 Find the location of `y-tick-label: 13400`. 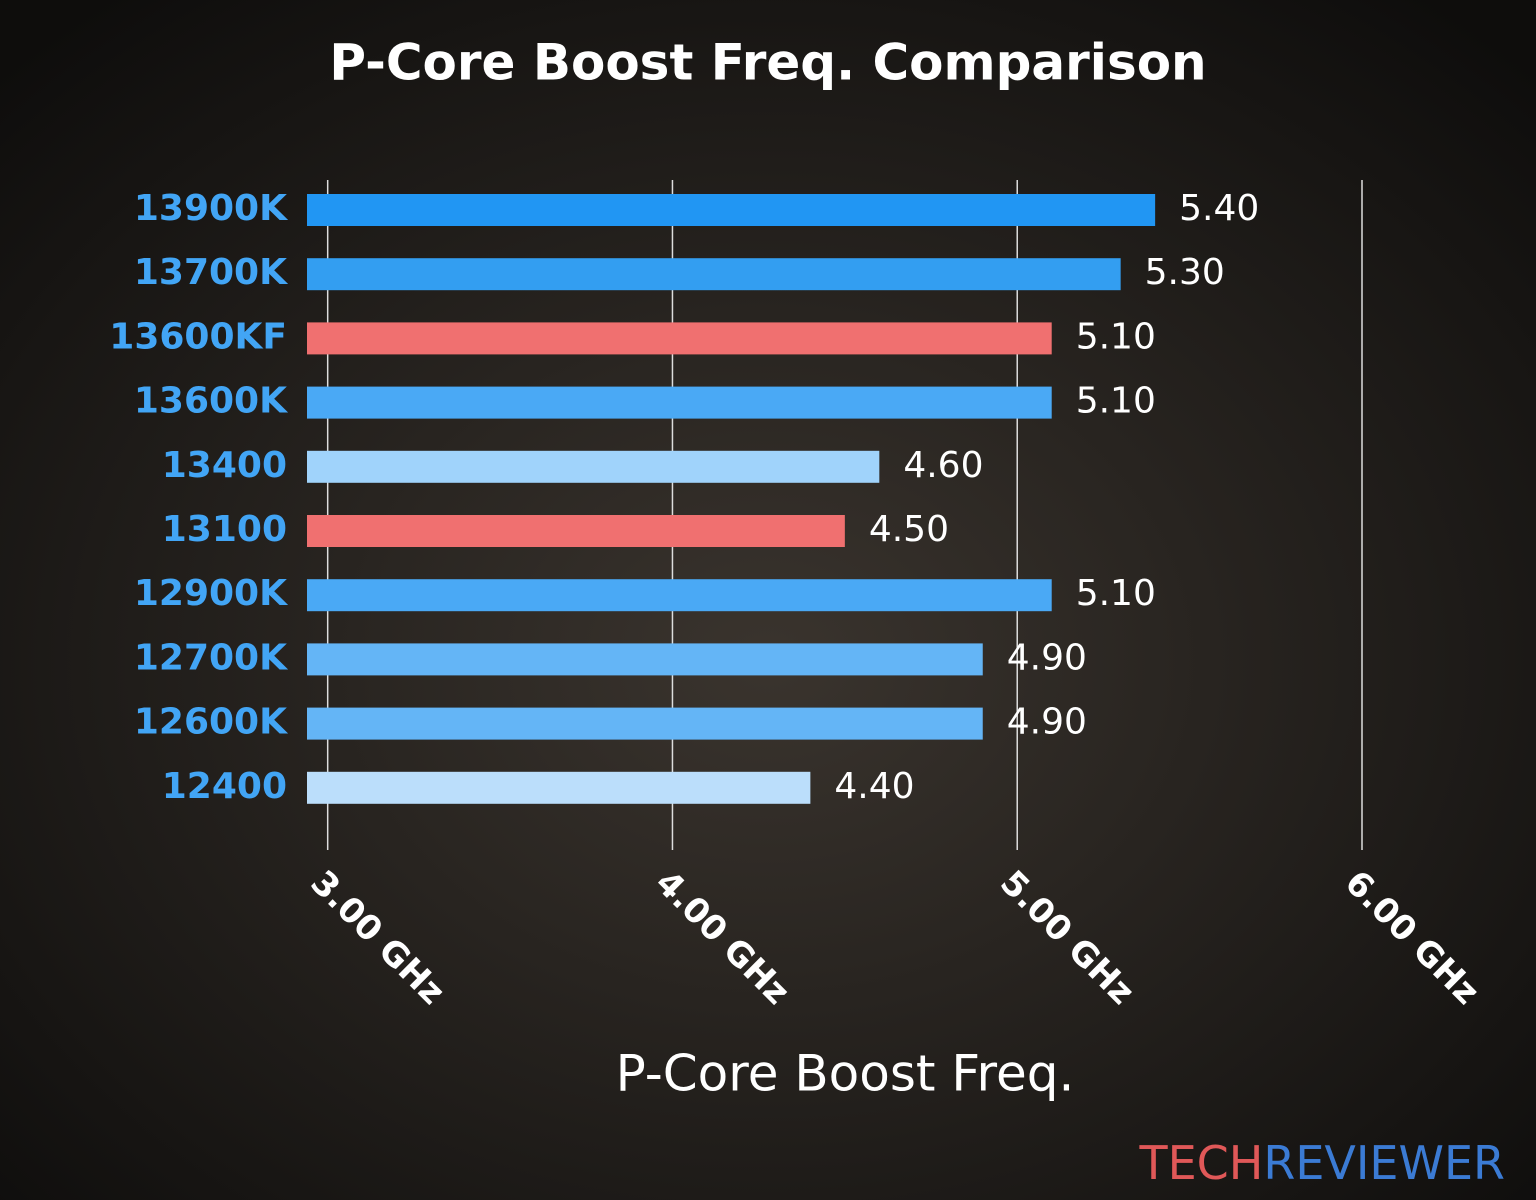

y-tick-label: 13400 is located at coordinates (224, 465).